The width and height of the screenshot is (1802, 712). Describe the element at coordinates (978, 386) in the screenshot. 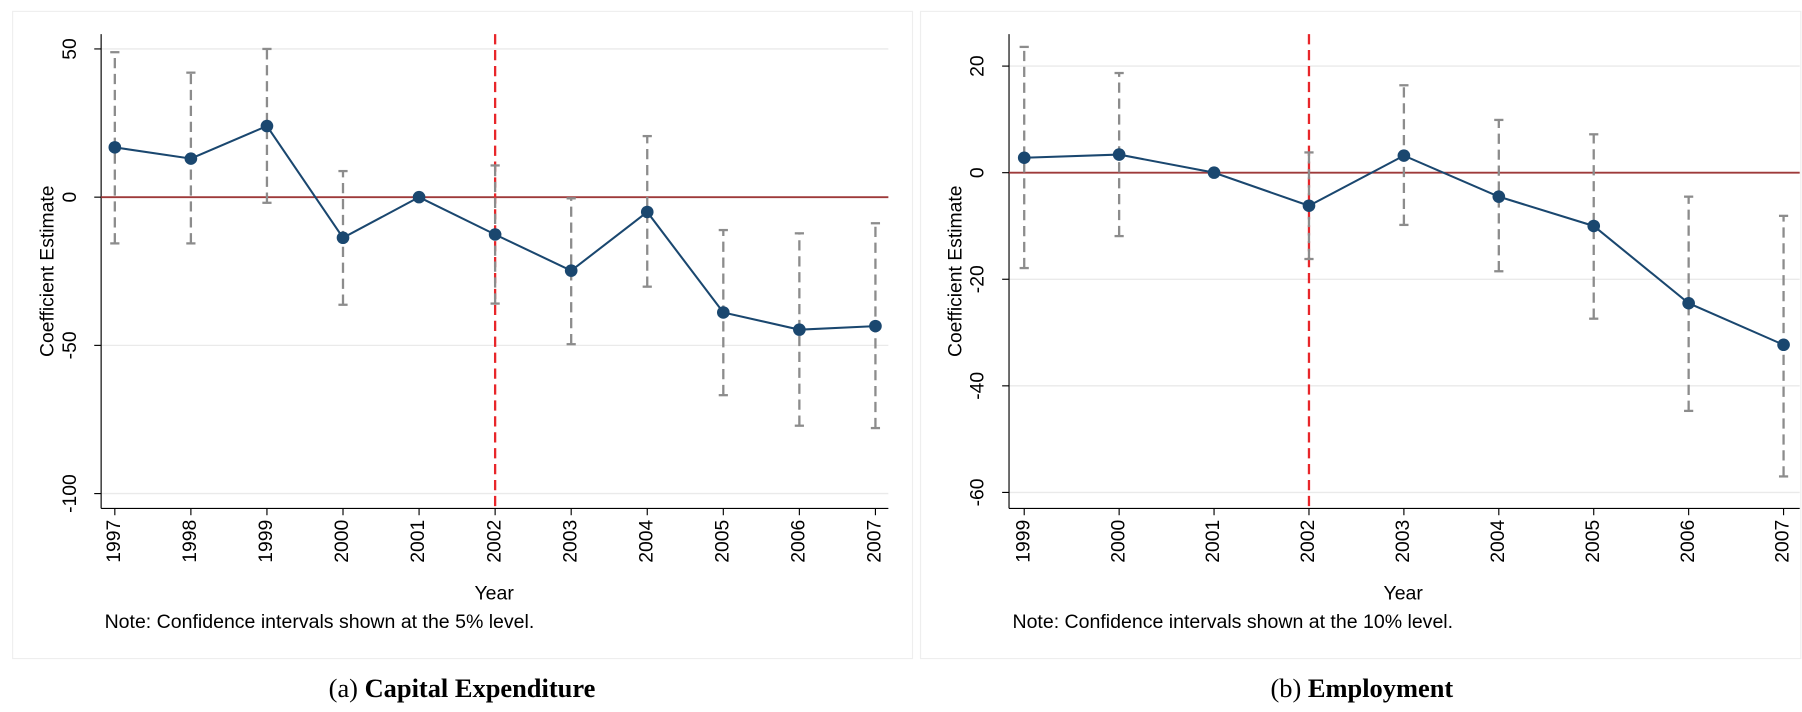

I see `y-tick-label: -40` at that location.